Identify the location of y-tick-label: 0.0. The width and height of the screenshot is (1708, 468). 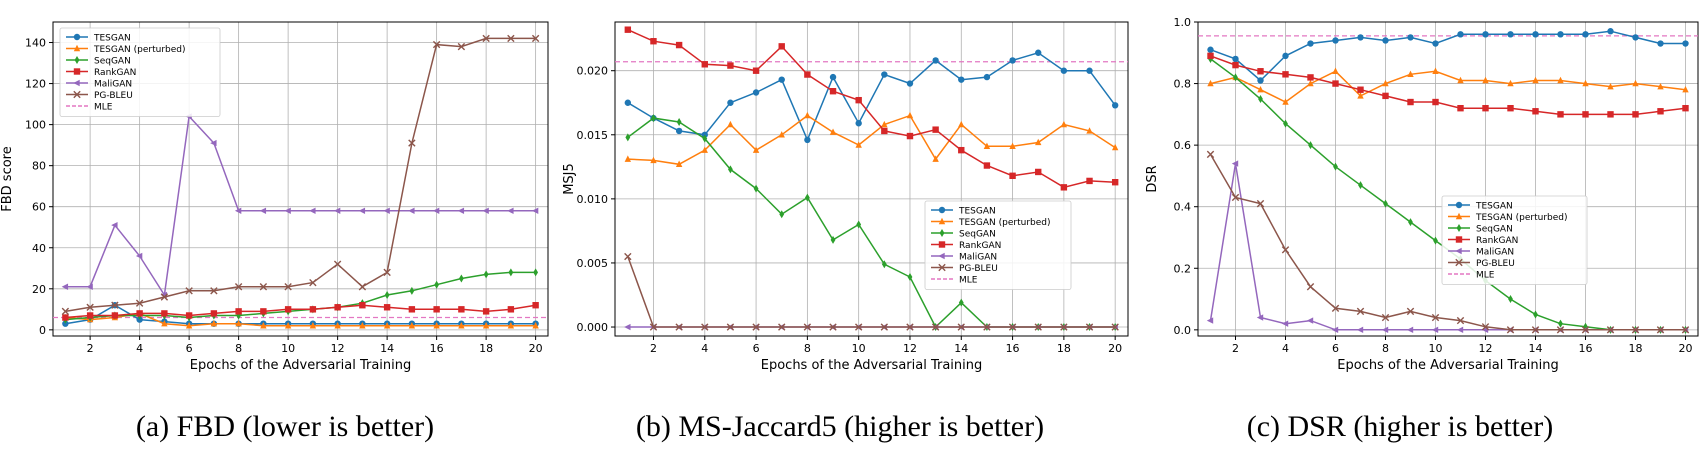
(1183, 330).